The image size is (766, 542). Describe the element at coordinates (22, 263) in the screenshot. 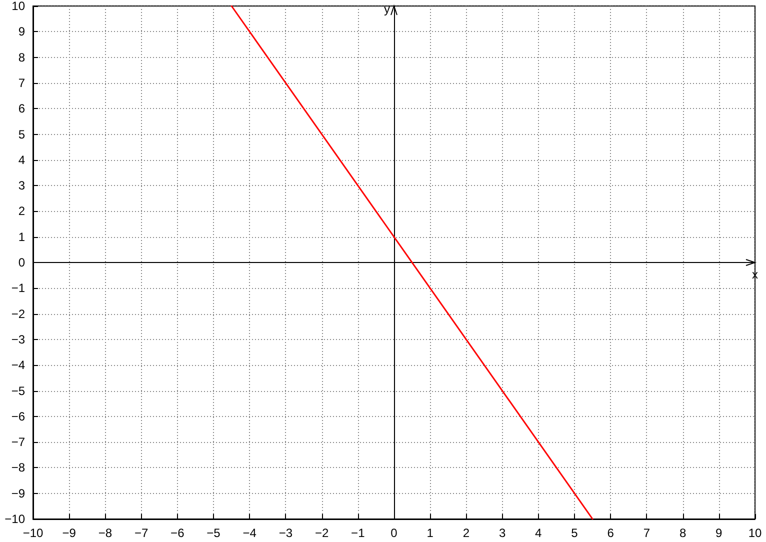

I see `y-tick-label: 0` at that location.